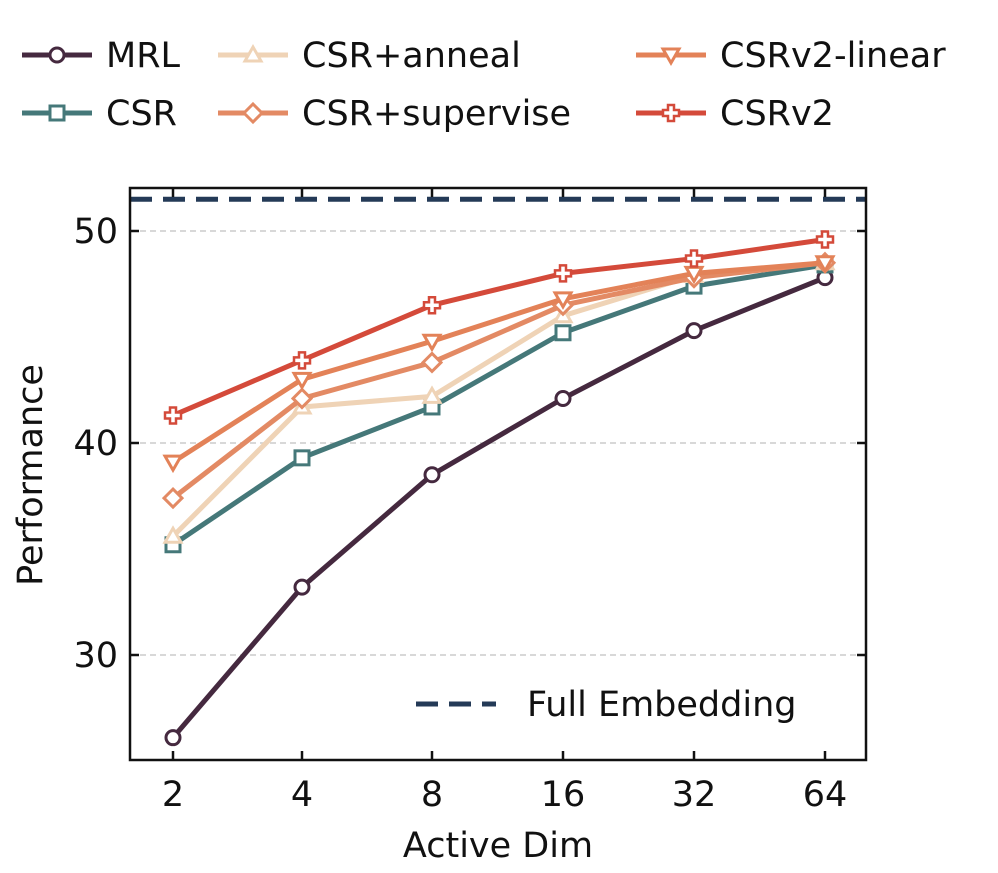 The height and width of the screenshot is (873, 998). Describe the element at coordinates (498, 846) in the screenshot. I see `x-axis-title: Active Dim` at that location.